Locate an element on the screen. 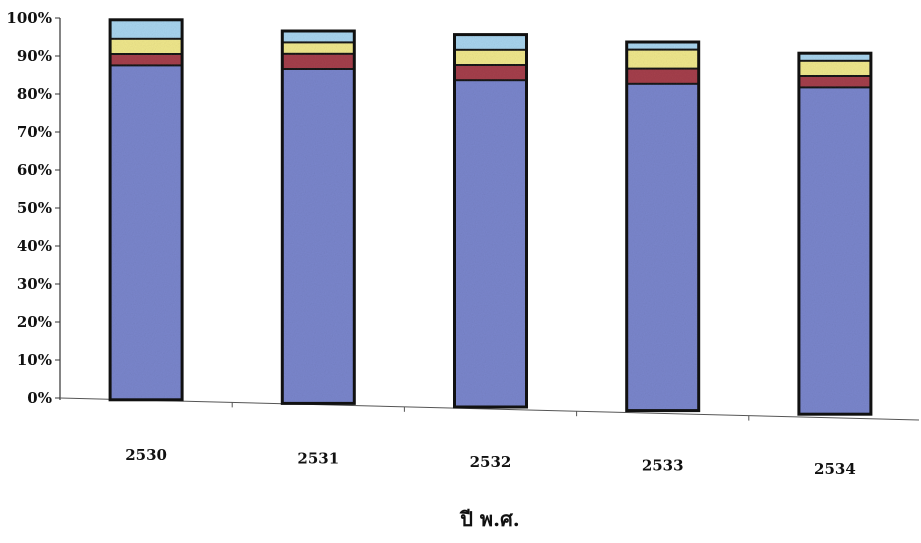 The width and height of the screenshot is (921, 543). x-category-label: 2531 is located at coordinates (318, 458).